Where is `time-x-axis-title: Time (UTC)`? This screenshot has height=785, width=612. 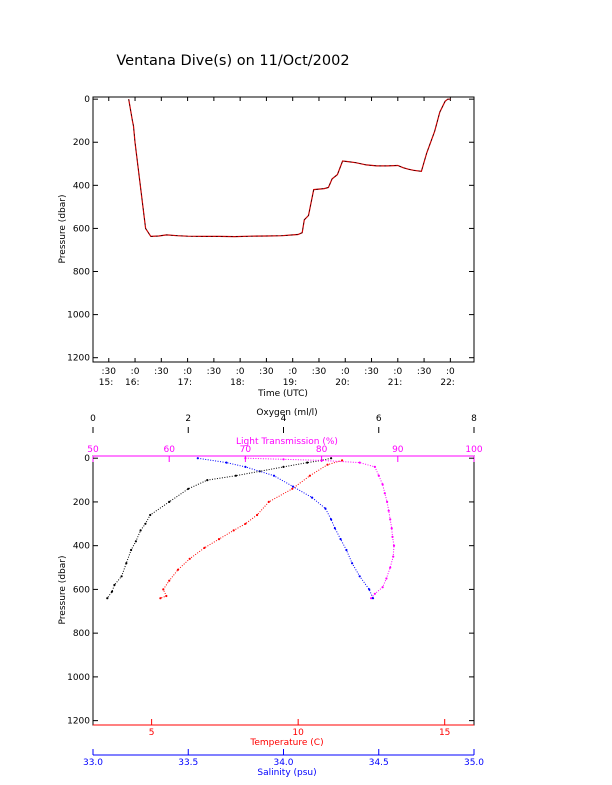
time-x-axis-title: Time (UTC) is located at coordinates (282, 394).